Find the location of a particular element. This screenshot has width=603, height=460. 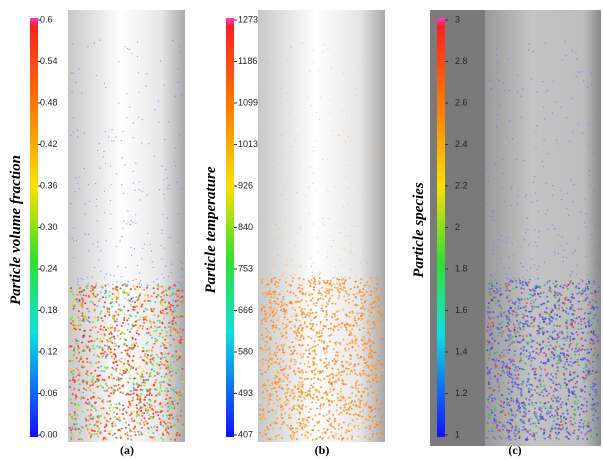

tick-label: 3 is located at coordinates (457, 19).